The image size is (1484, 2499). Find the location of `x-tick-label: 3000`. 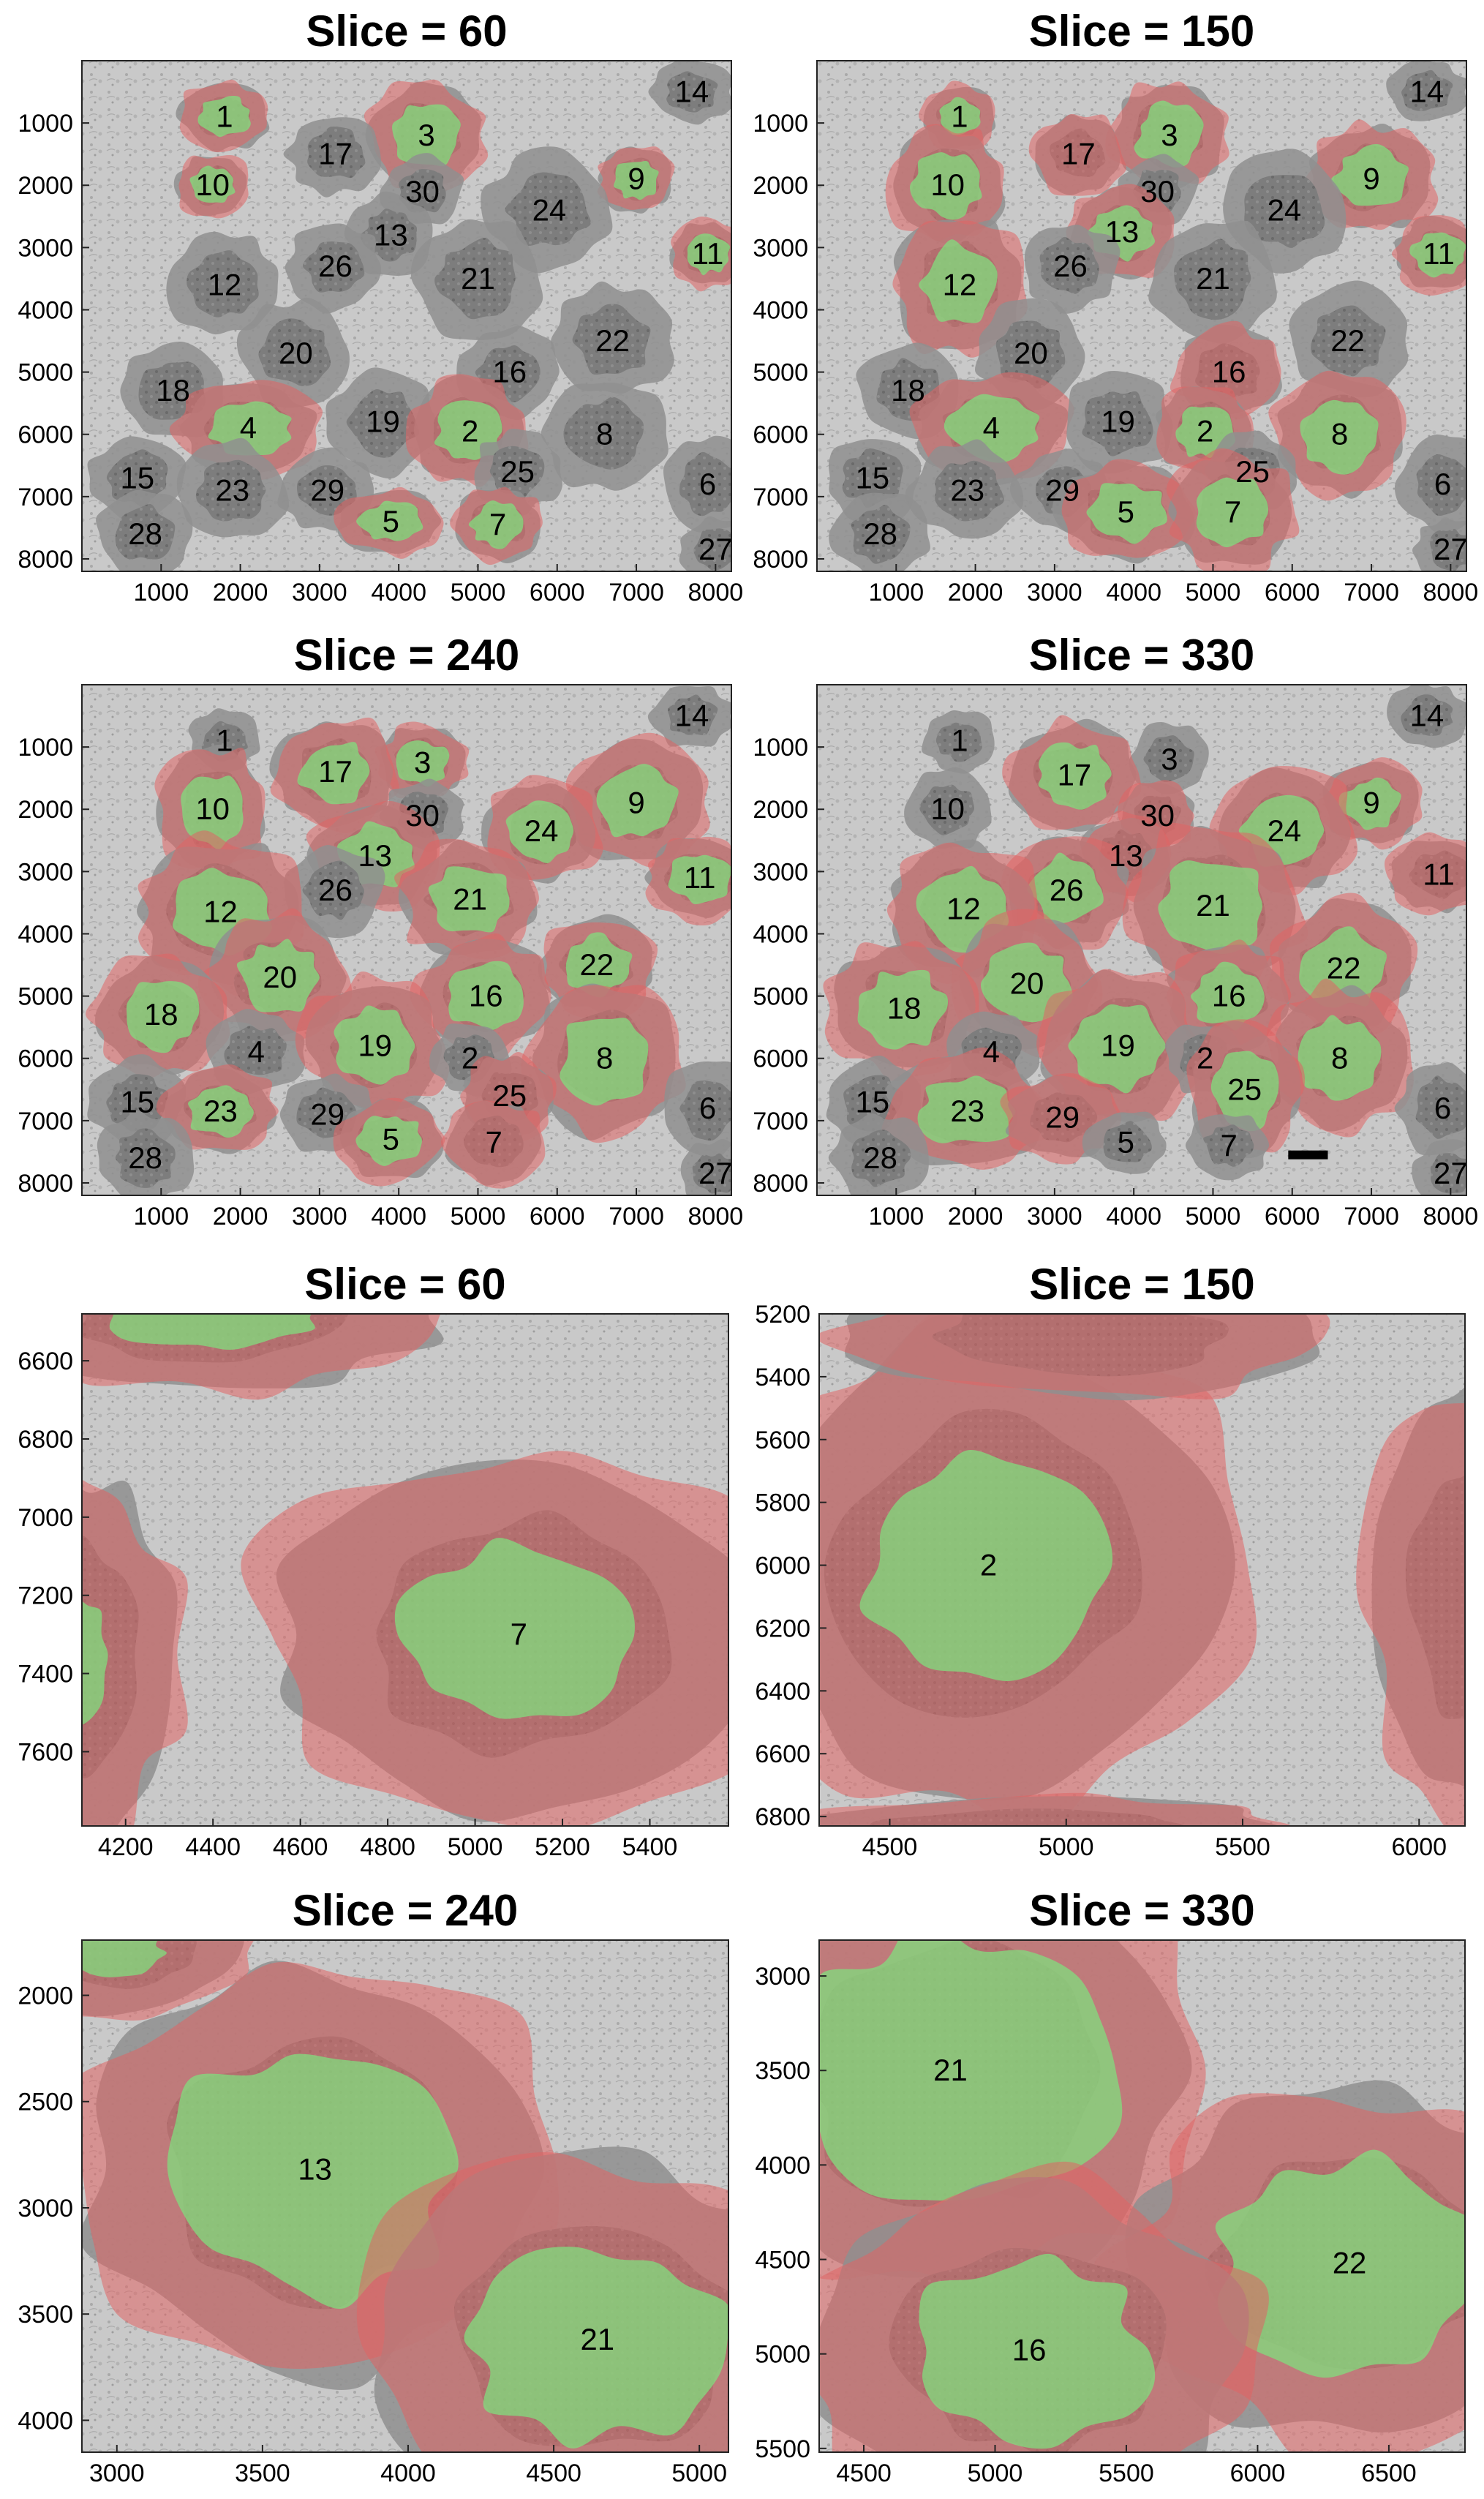

x-tick-label: 3000 is located at coordinates (1054, 592).